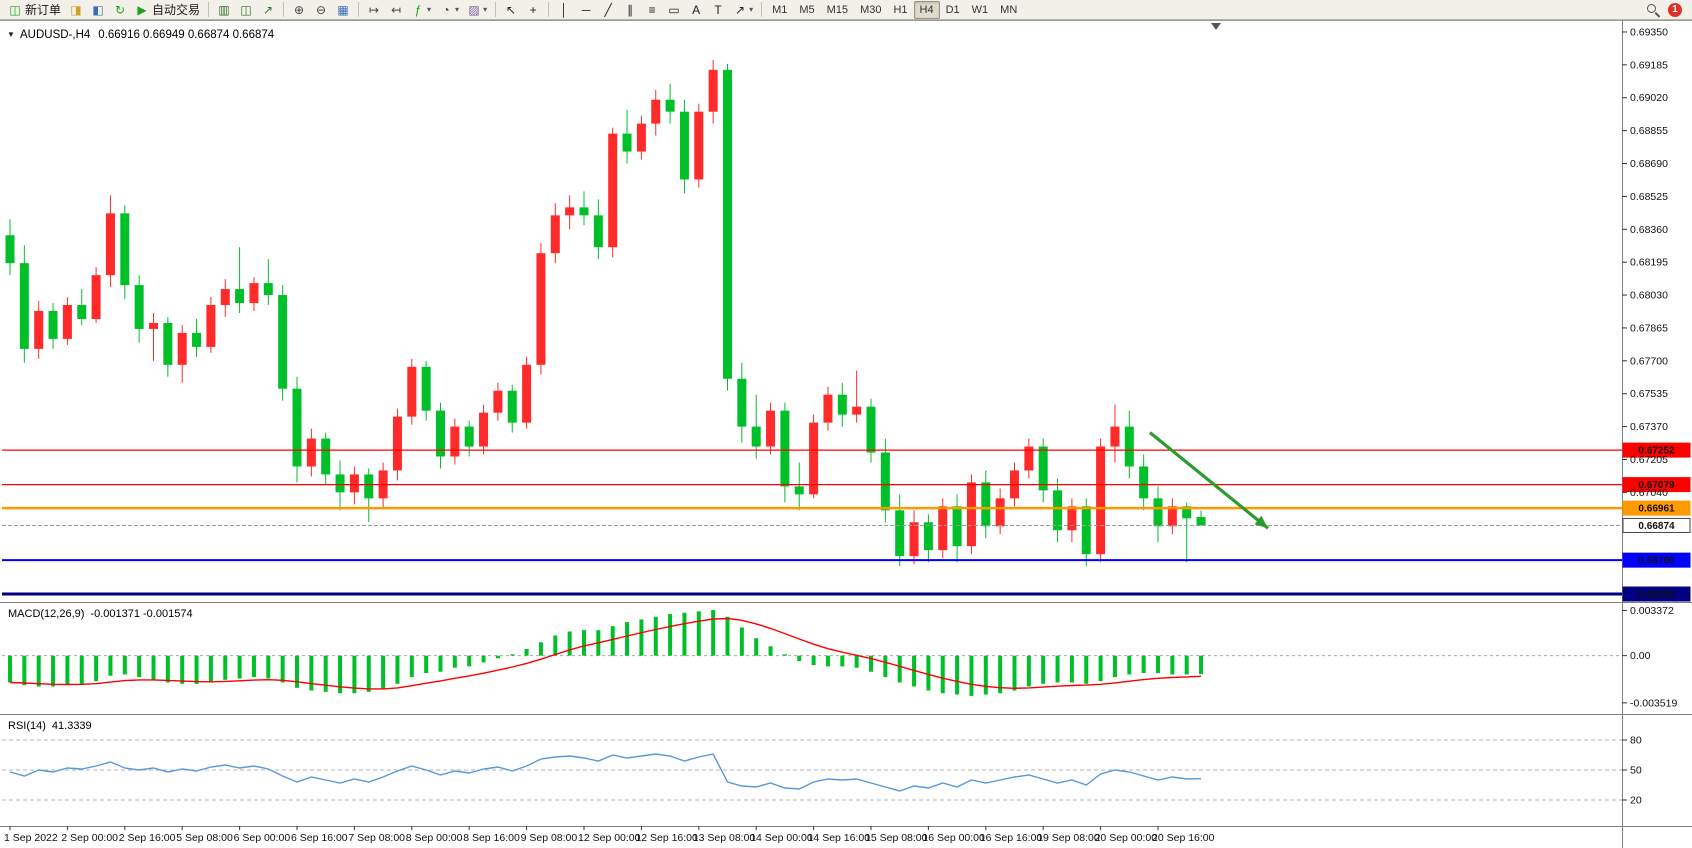 This screenshot has width=1692, height=848. What do you see at coordinates (477, 10) in the screenshot?
I see `templates-icon: ▨ ▾` at bounding box center [477, 10].